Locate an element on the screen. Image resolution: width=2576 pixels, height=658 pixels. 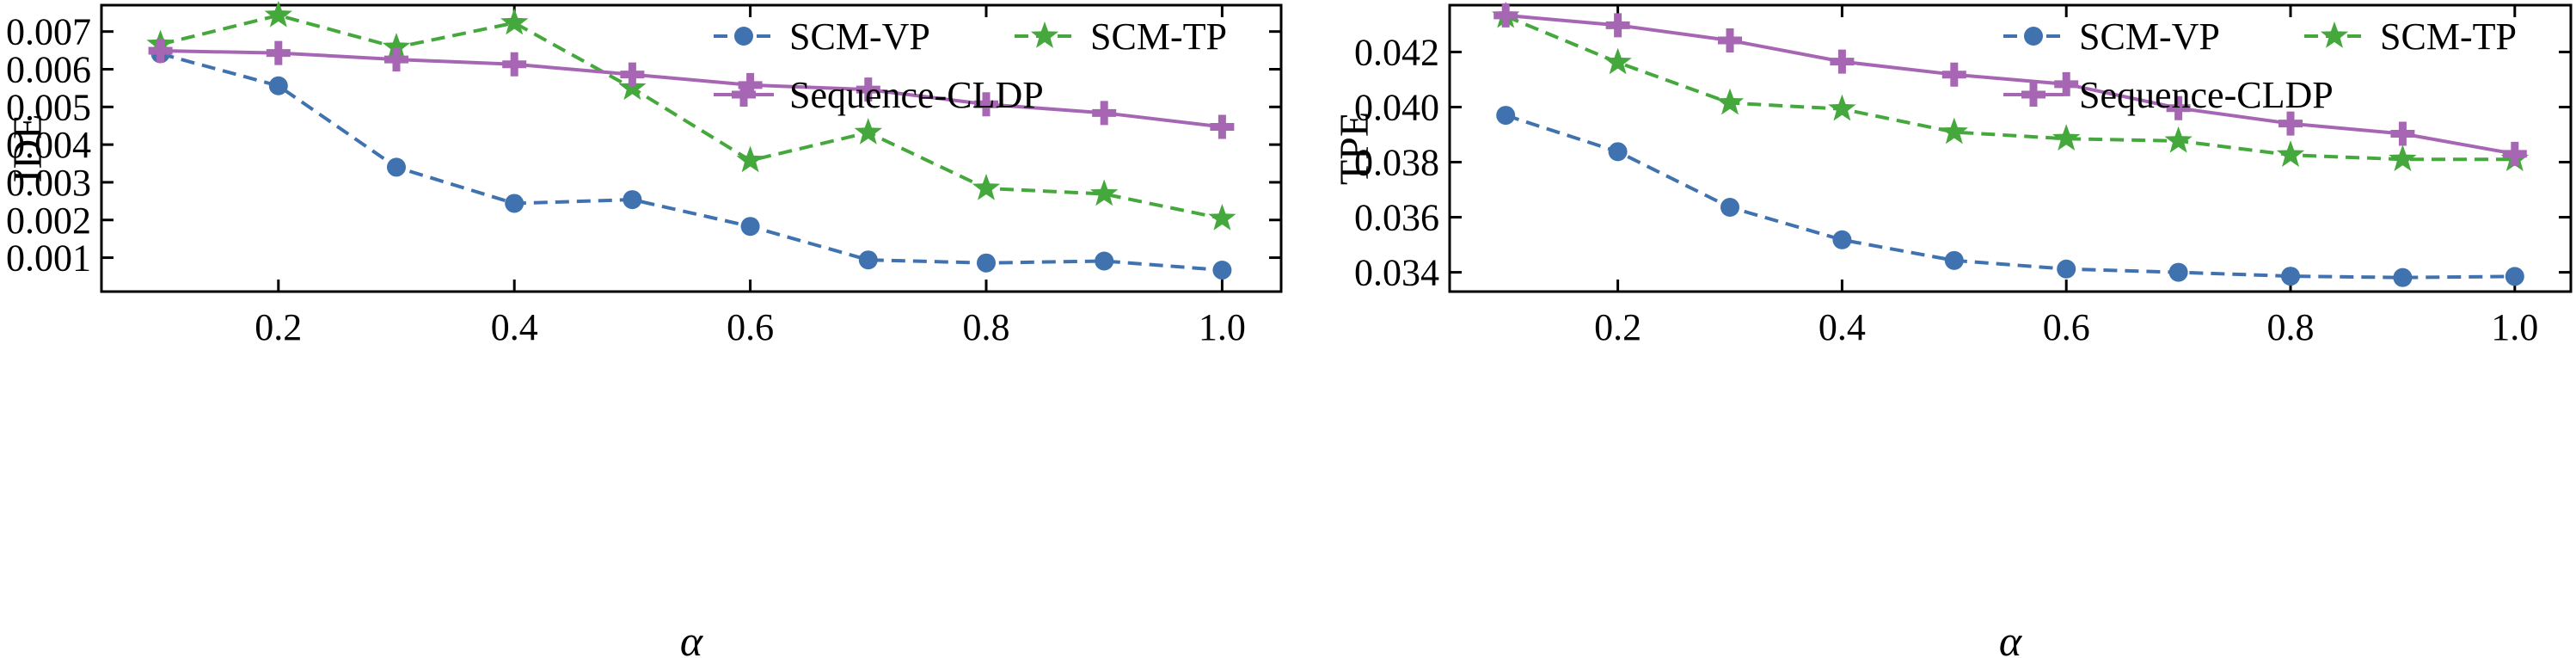
y-axis-label: IDE is located at coordinates (28, 148).